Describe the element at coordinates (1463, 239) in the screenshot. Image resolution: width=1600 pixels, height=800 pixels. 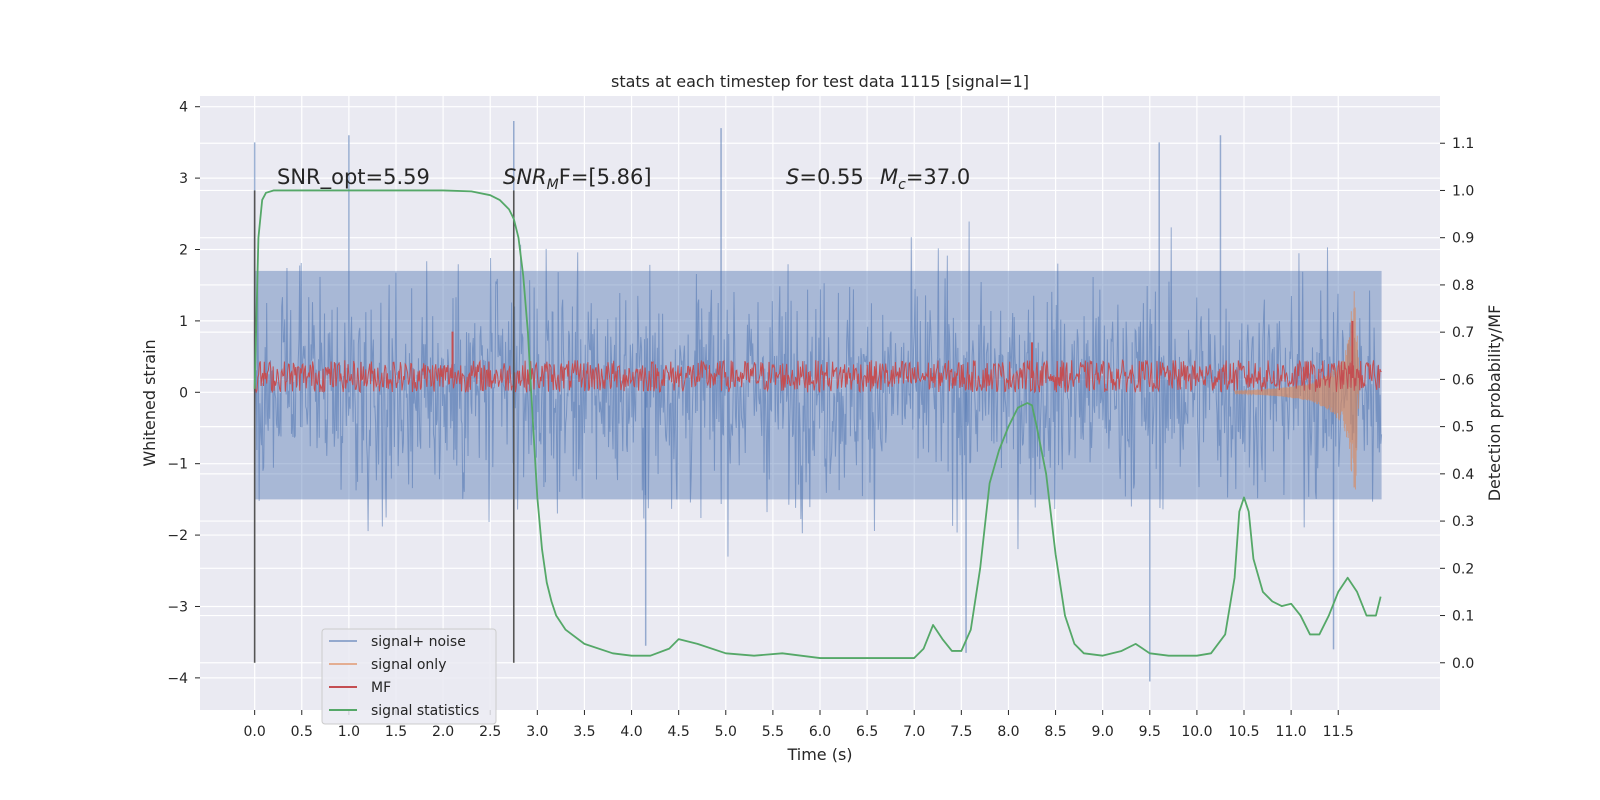
I see `y2-tick-label: 0.9` at that location.